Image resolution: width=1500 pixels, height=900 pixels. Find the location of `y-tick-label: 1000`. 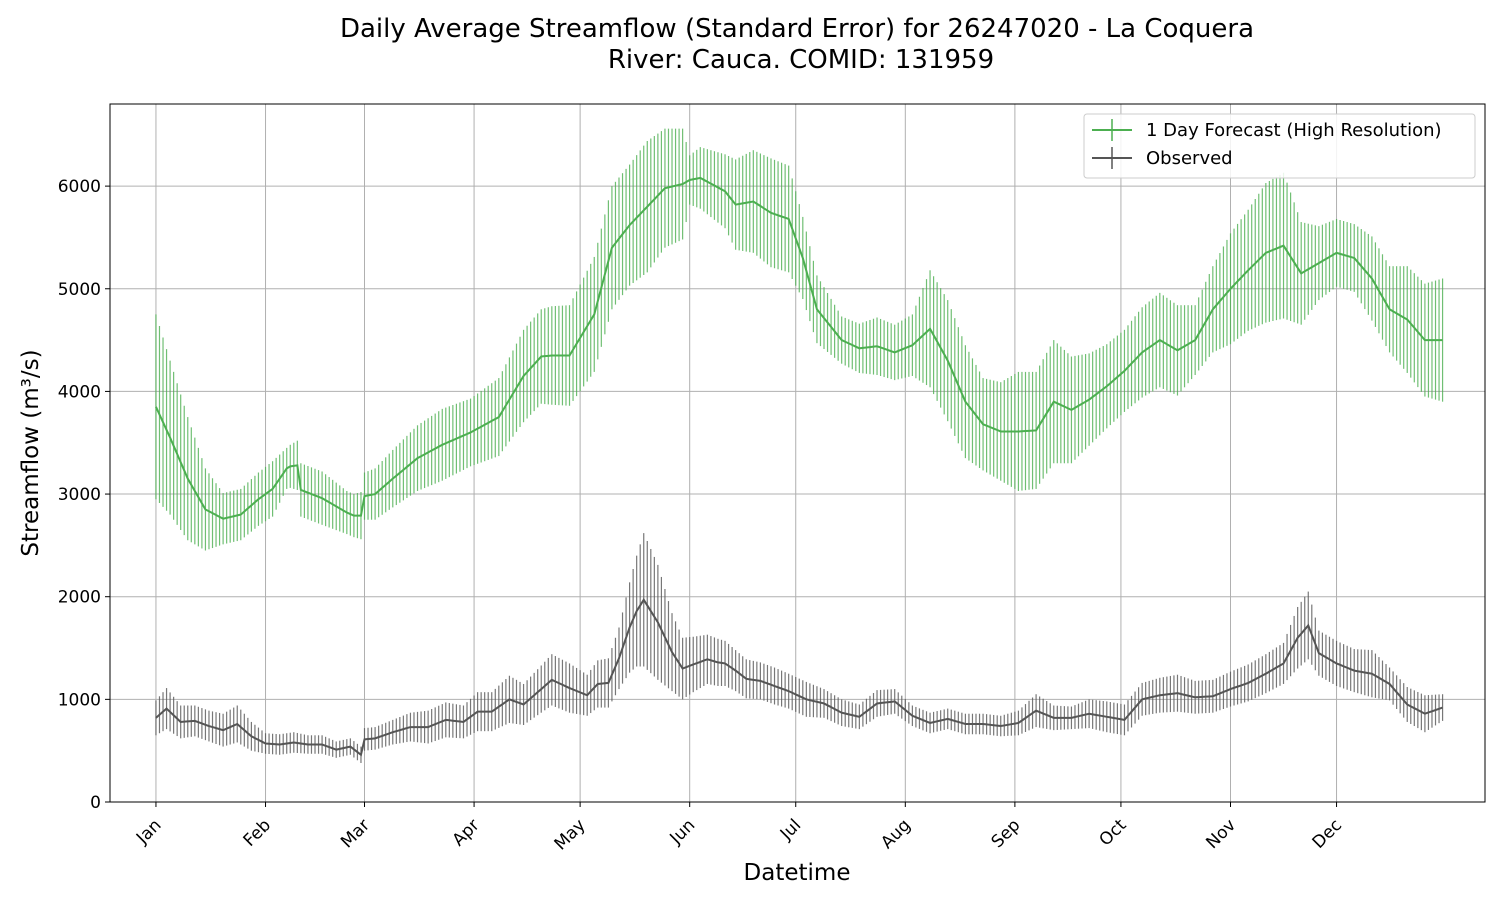

y-tick-label: 1000 is located at coordinates (79, 700).